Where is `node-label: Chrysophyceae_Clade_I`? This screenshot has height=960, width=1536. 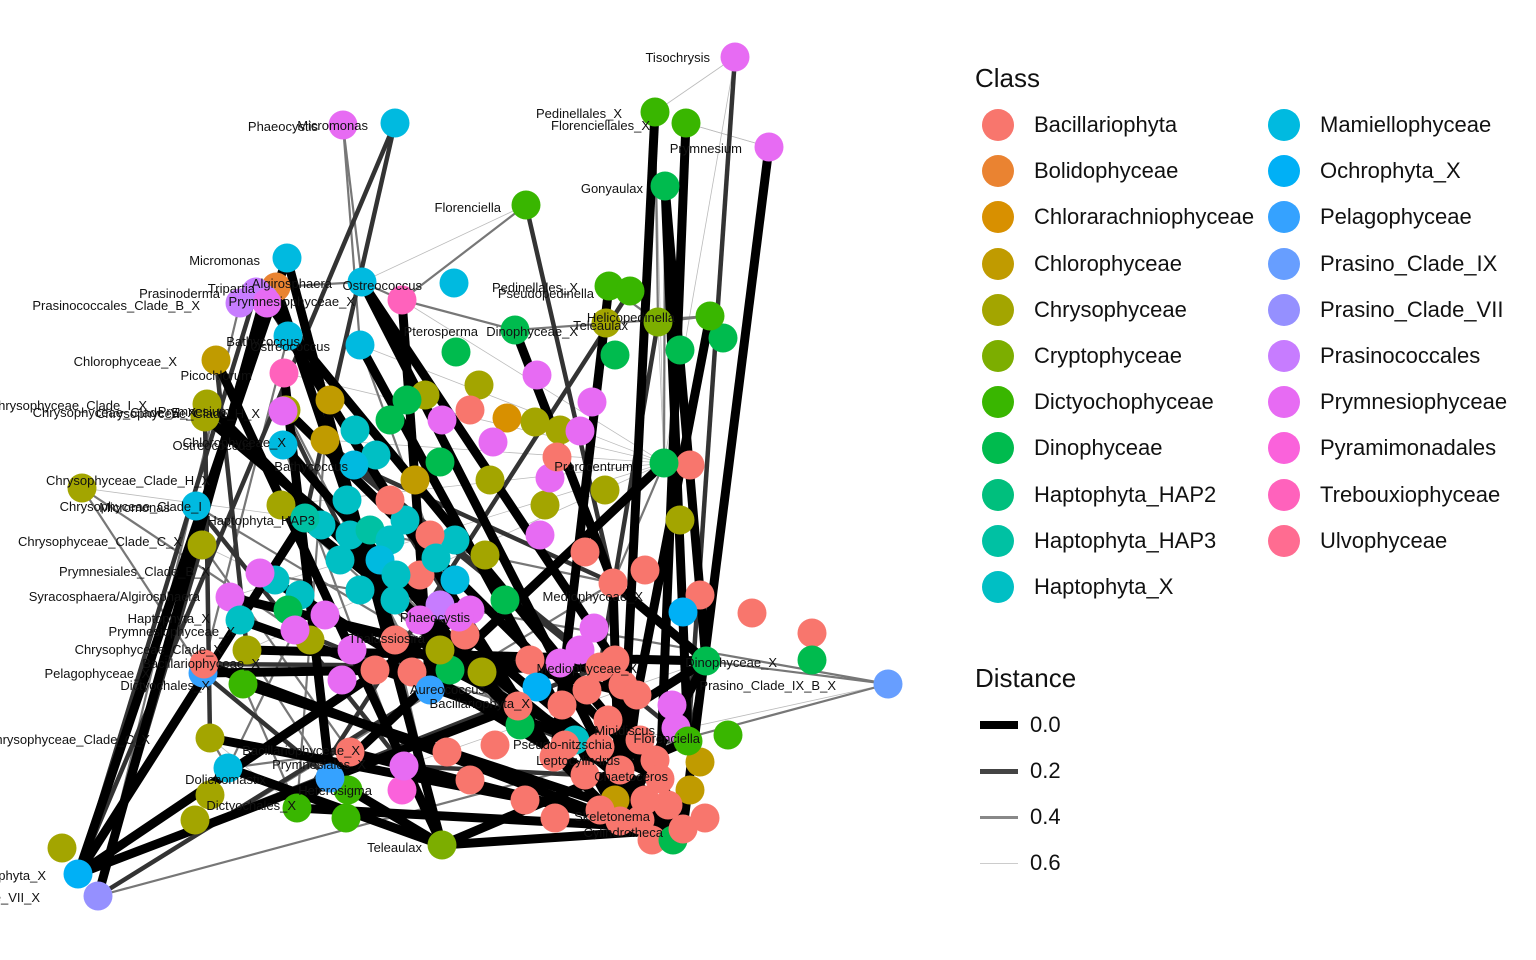
node-label: Chrysophyceae_Clade_I is located at coordinates (131, 506).